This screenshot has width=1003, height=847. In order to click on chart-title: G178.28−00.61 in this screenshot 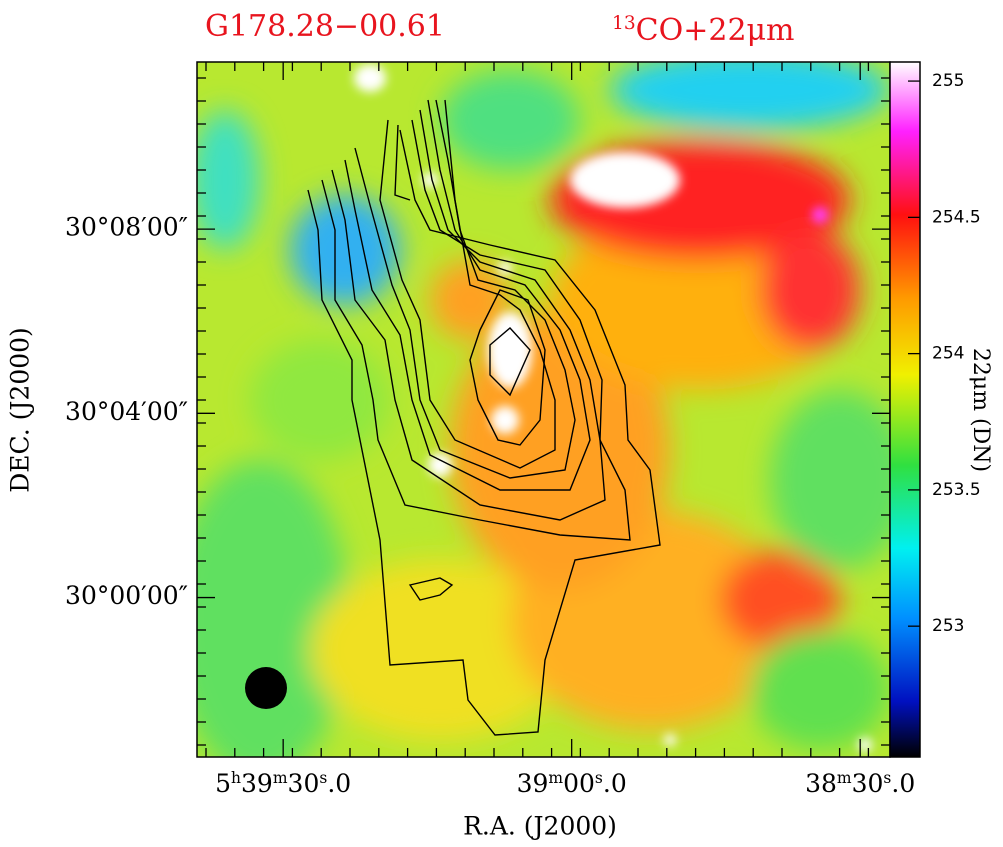, I will do `click(325, 26)`.